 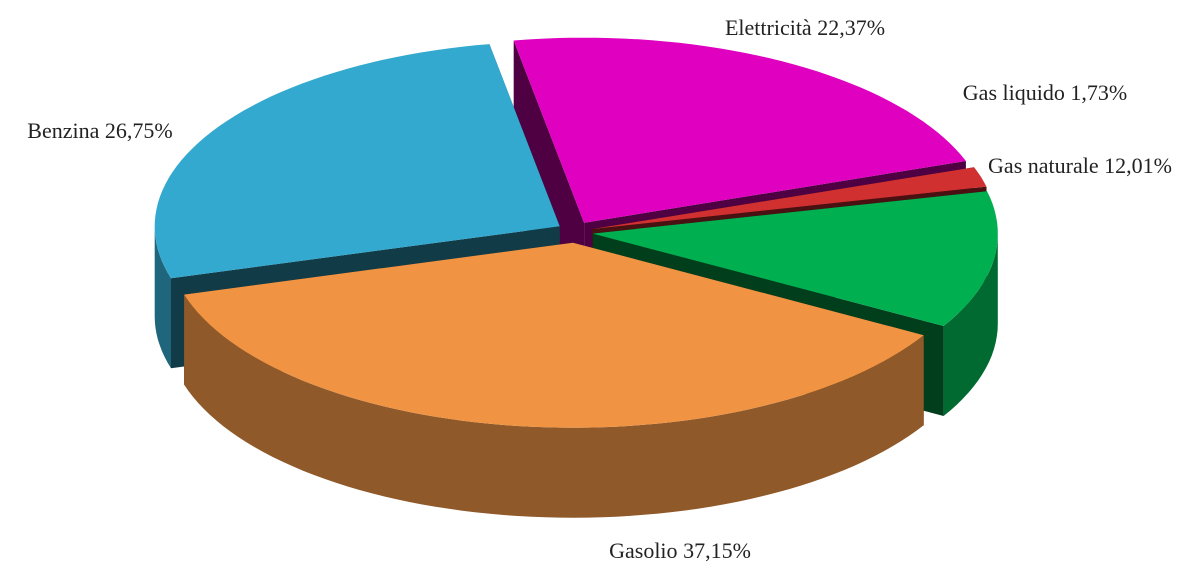 I want to click on data-label: Gas liquido 1,73%, so click(x=1045, y=92).